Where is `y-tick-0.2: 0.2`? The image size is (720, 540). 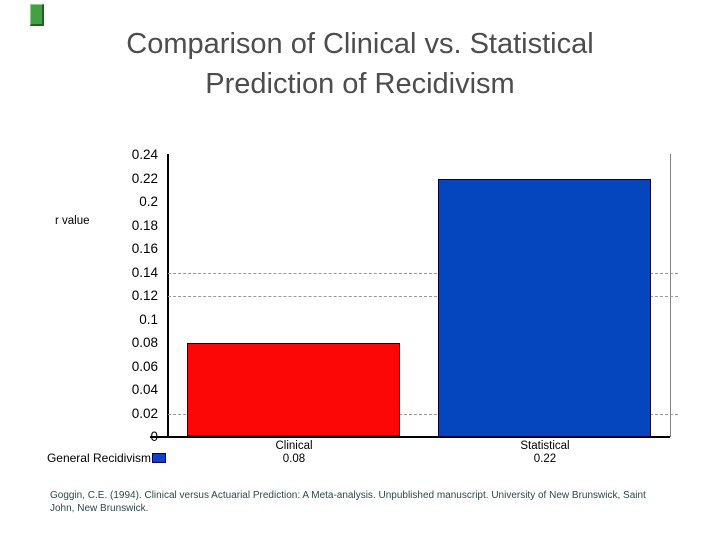 y-tick-0.2: 0.2 is located at coordinates (148, 201).